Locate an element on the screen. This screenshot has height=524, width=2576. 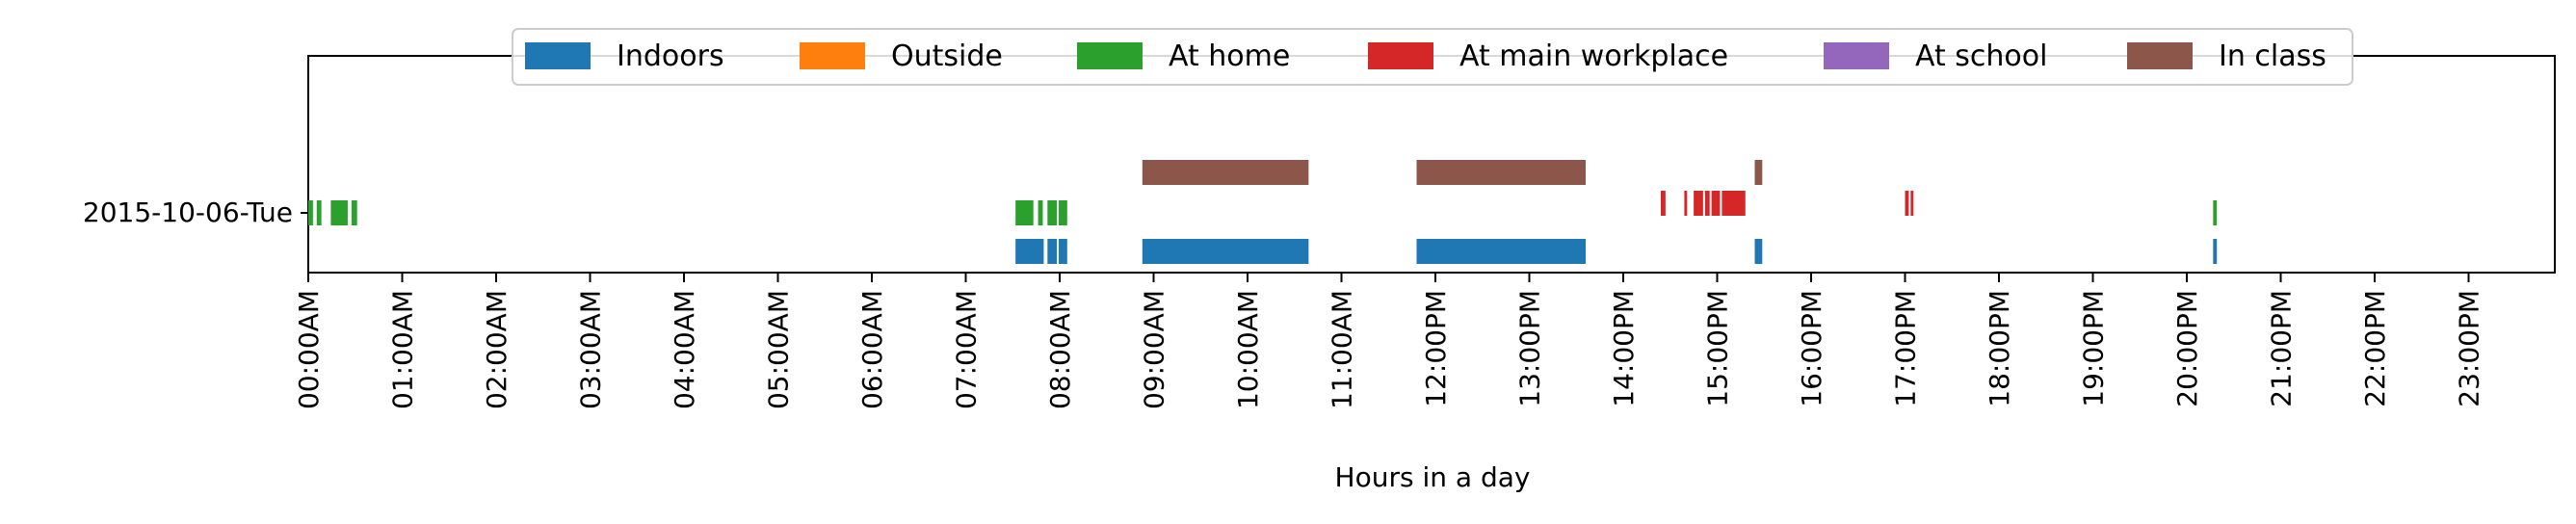
legend-label-at-school: At school is located at coordinates (1981, 56).